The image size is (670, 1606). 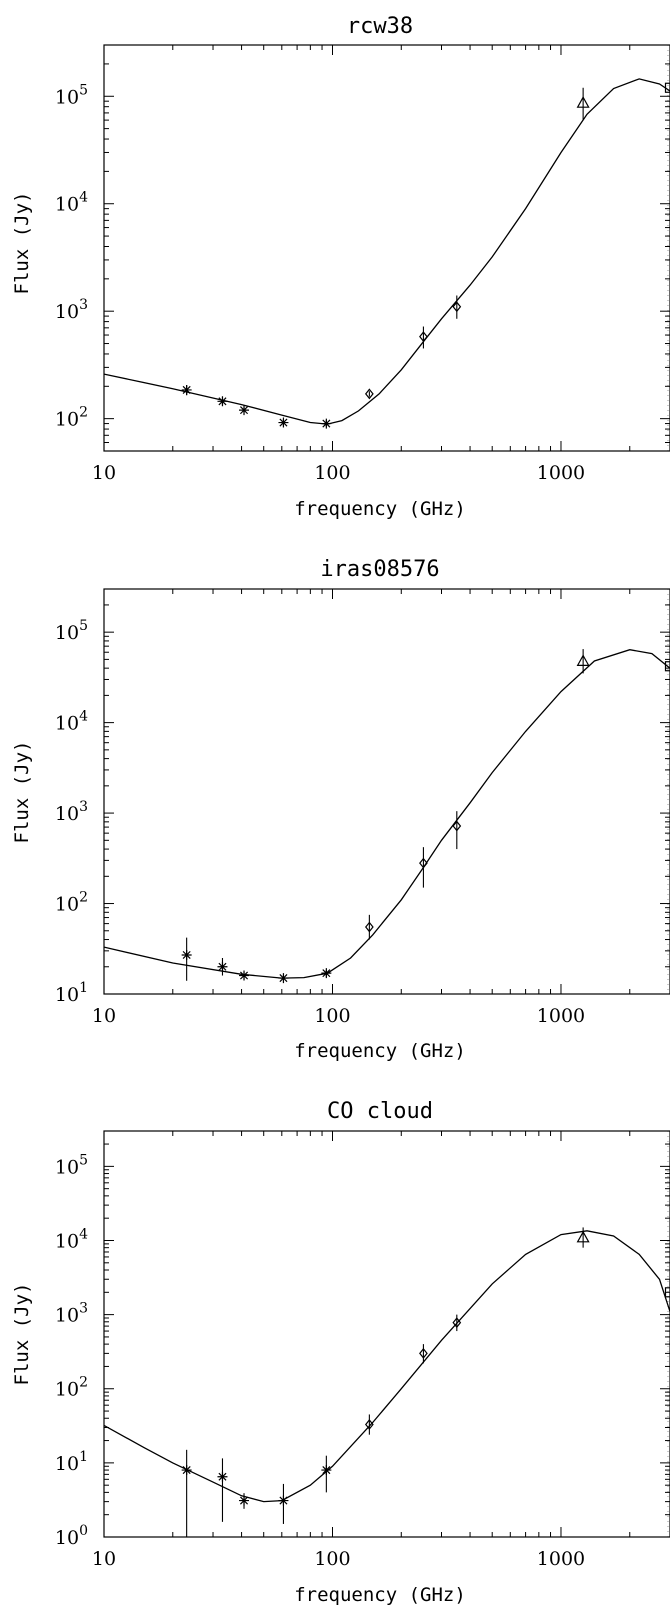 I want to click on y-tick-label: 10⁰, so click(x=71, y=1536).